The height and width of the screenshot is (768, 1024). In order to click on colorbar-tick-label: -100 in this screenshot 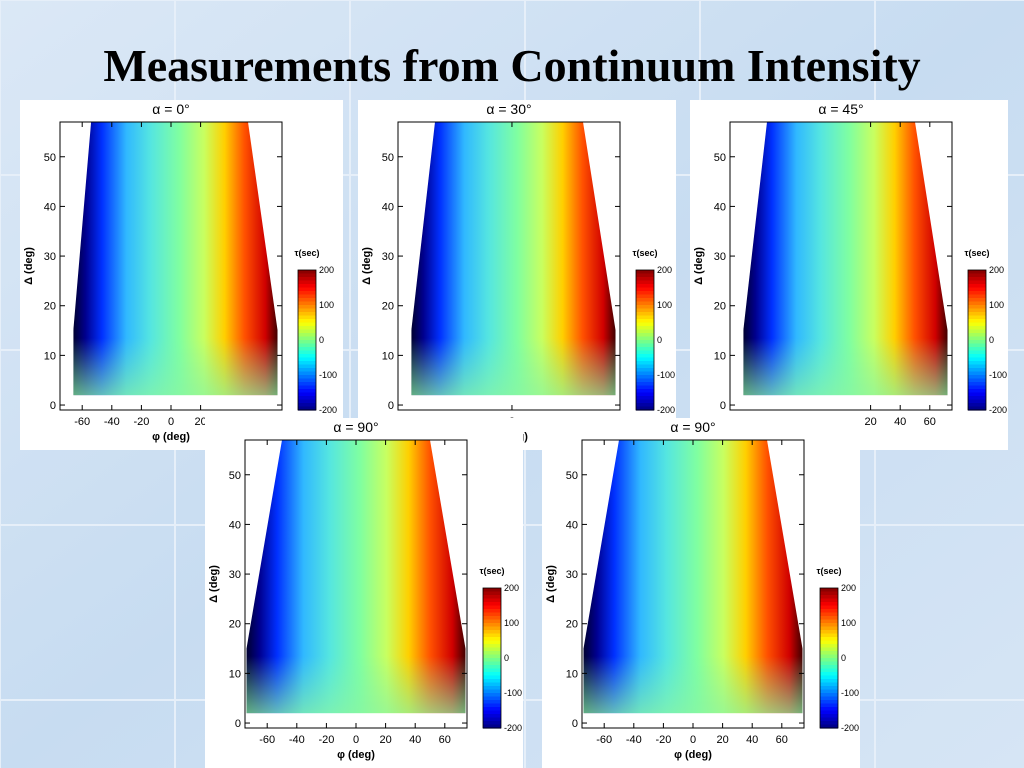, I will do `click(850, 693)`.